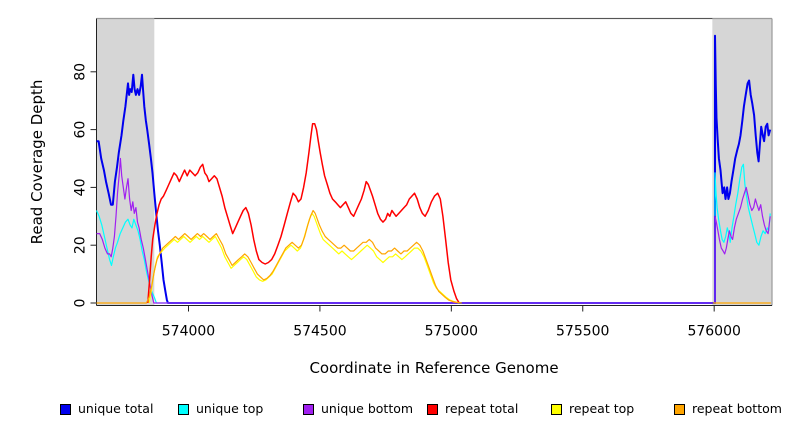 The height and width of the screenshot is (432, 792). Describe the element at coordinates (81, 245) in the screenshot. I see `y-tick-label: 20` at that location.